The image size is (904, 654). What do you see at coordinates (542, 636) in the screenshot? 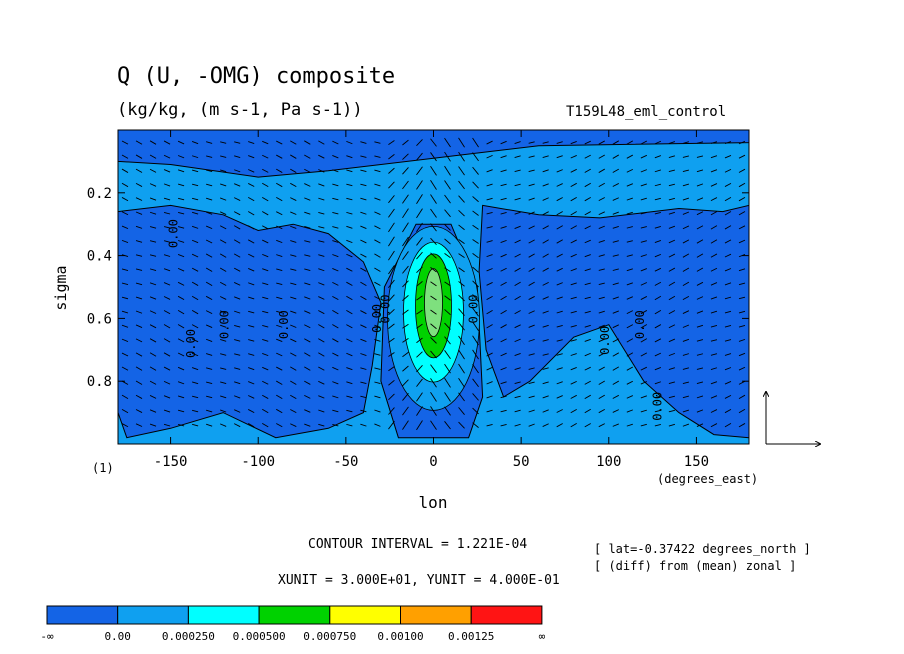
I see `colorbar-label: ∞` at bounding box center [542, 636].